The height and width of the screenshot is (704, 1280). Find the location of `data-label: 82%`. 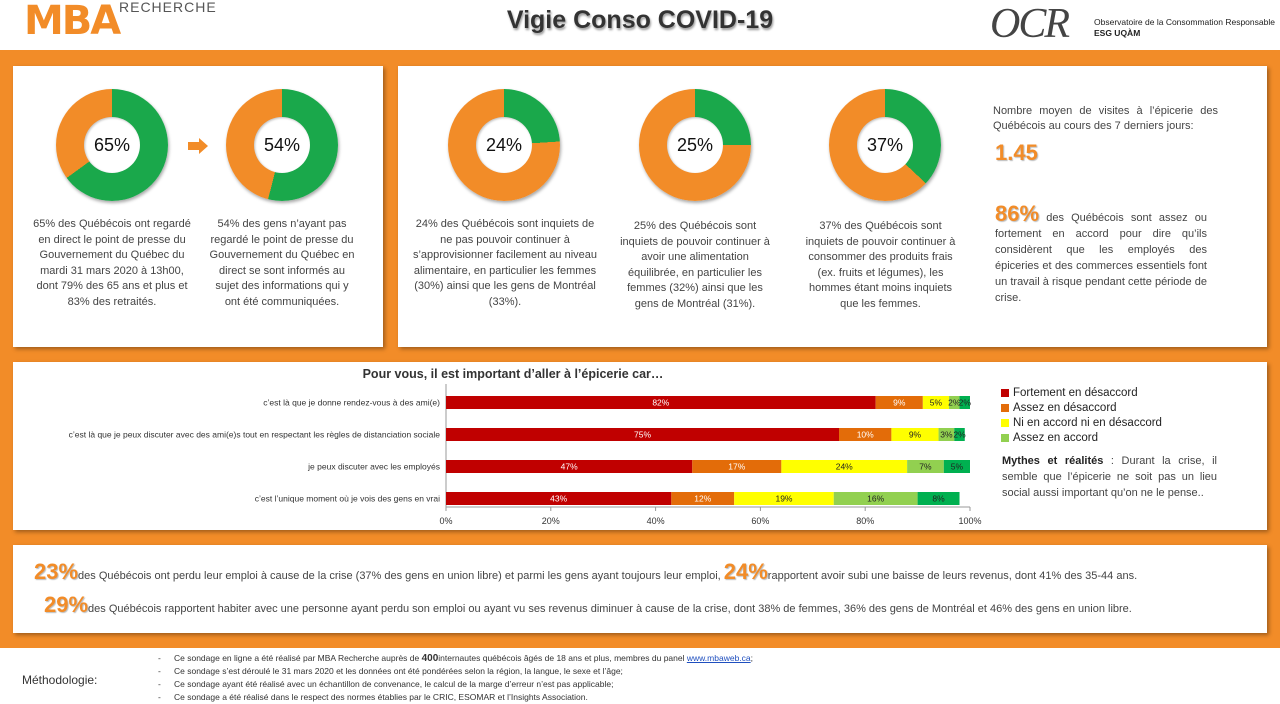

data-label: 82% is located at coordinates (660, 403).